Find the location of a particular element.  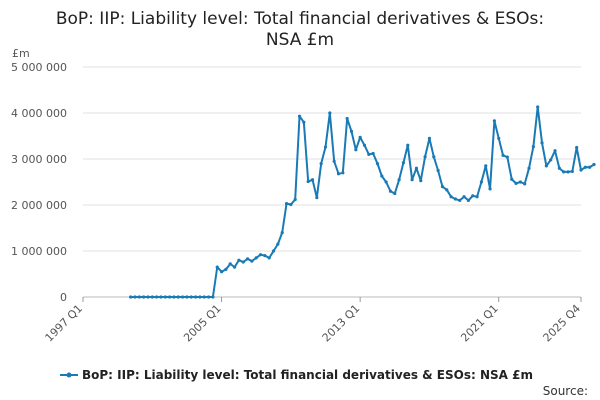

x-tick-label: 2025 Q4 is located at coordinates (562, 323).